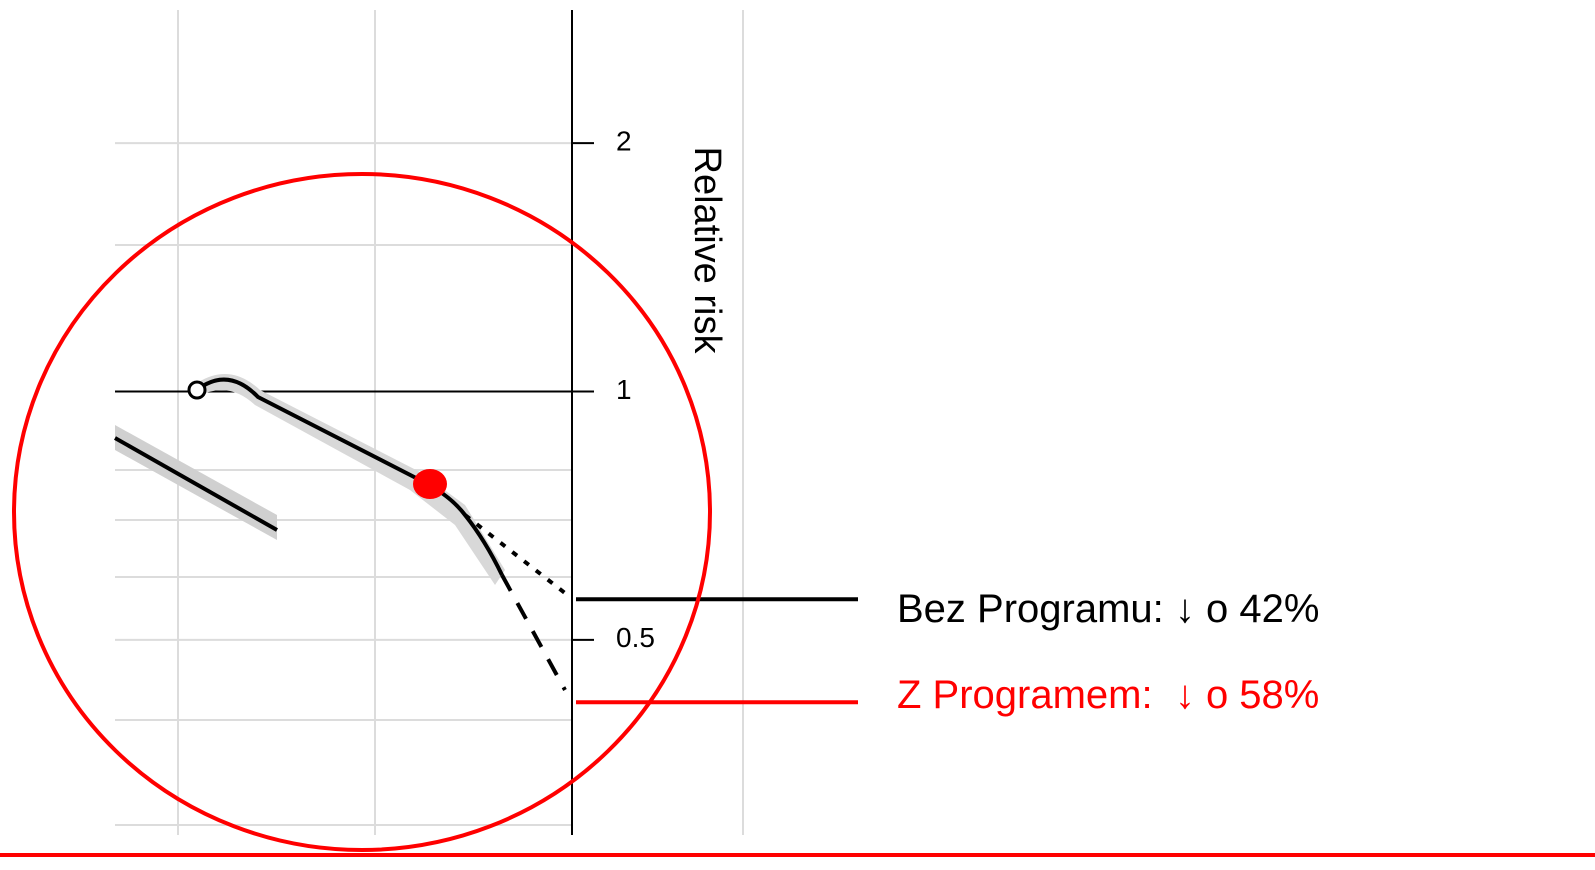 Image resolution: width=1595 pixels, height=870 pixels. What do you see at coordinates (635, 637) in the screenshot?
I see `y-tick-label: 0.5` at bounding box center [635, 637].